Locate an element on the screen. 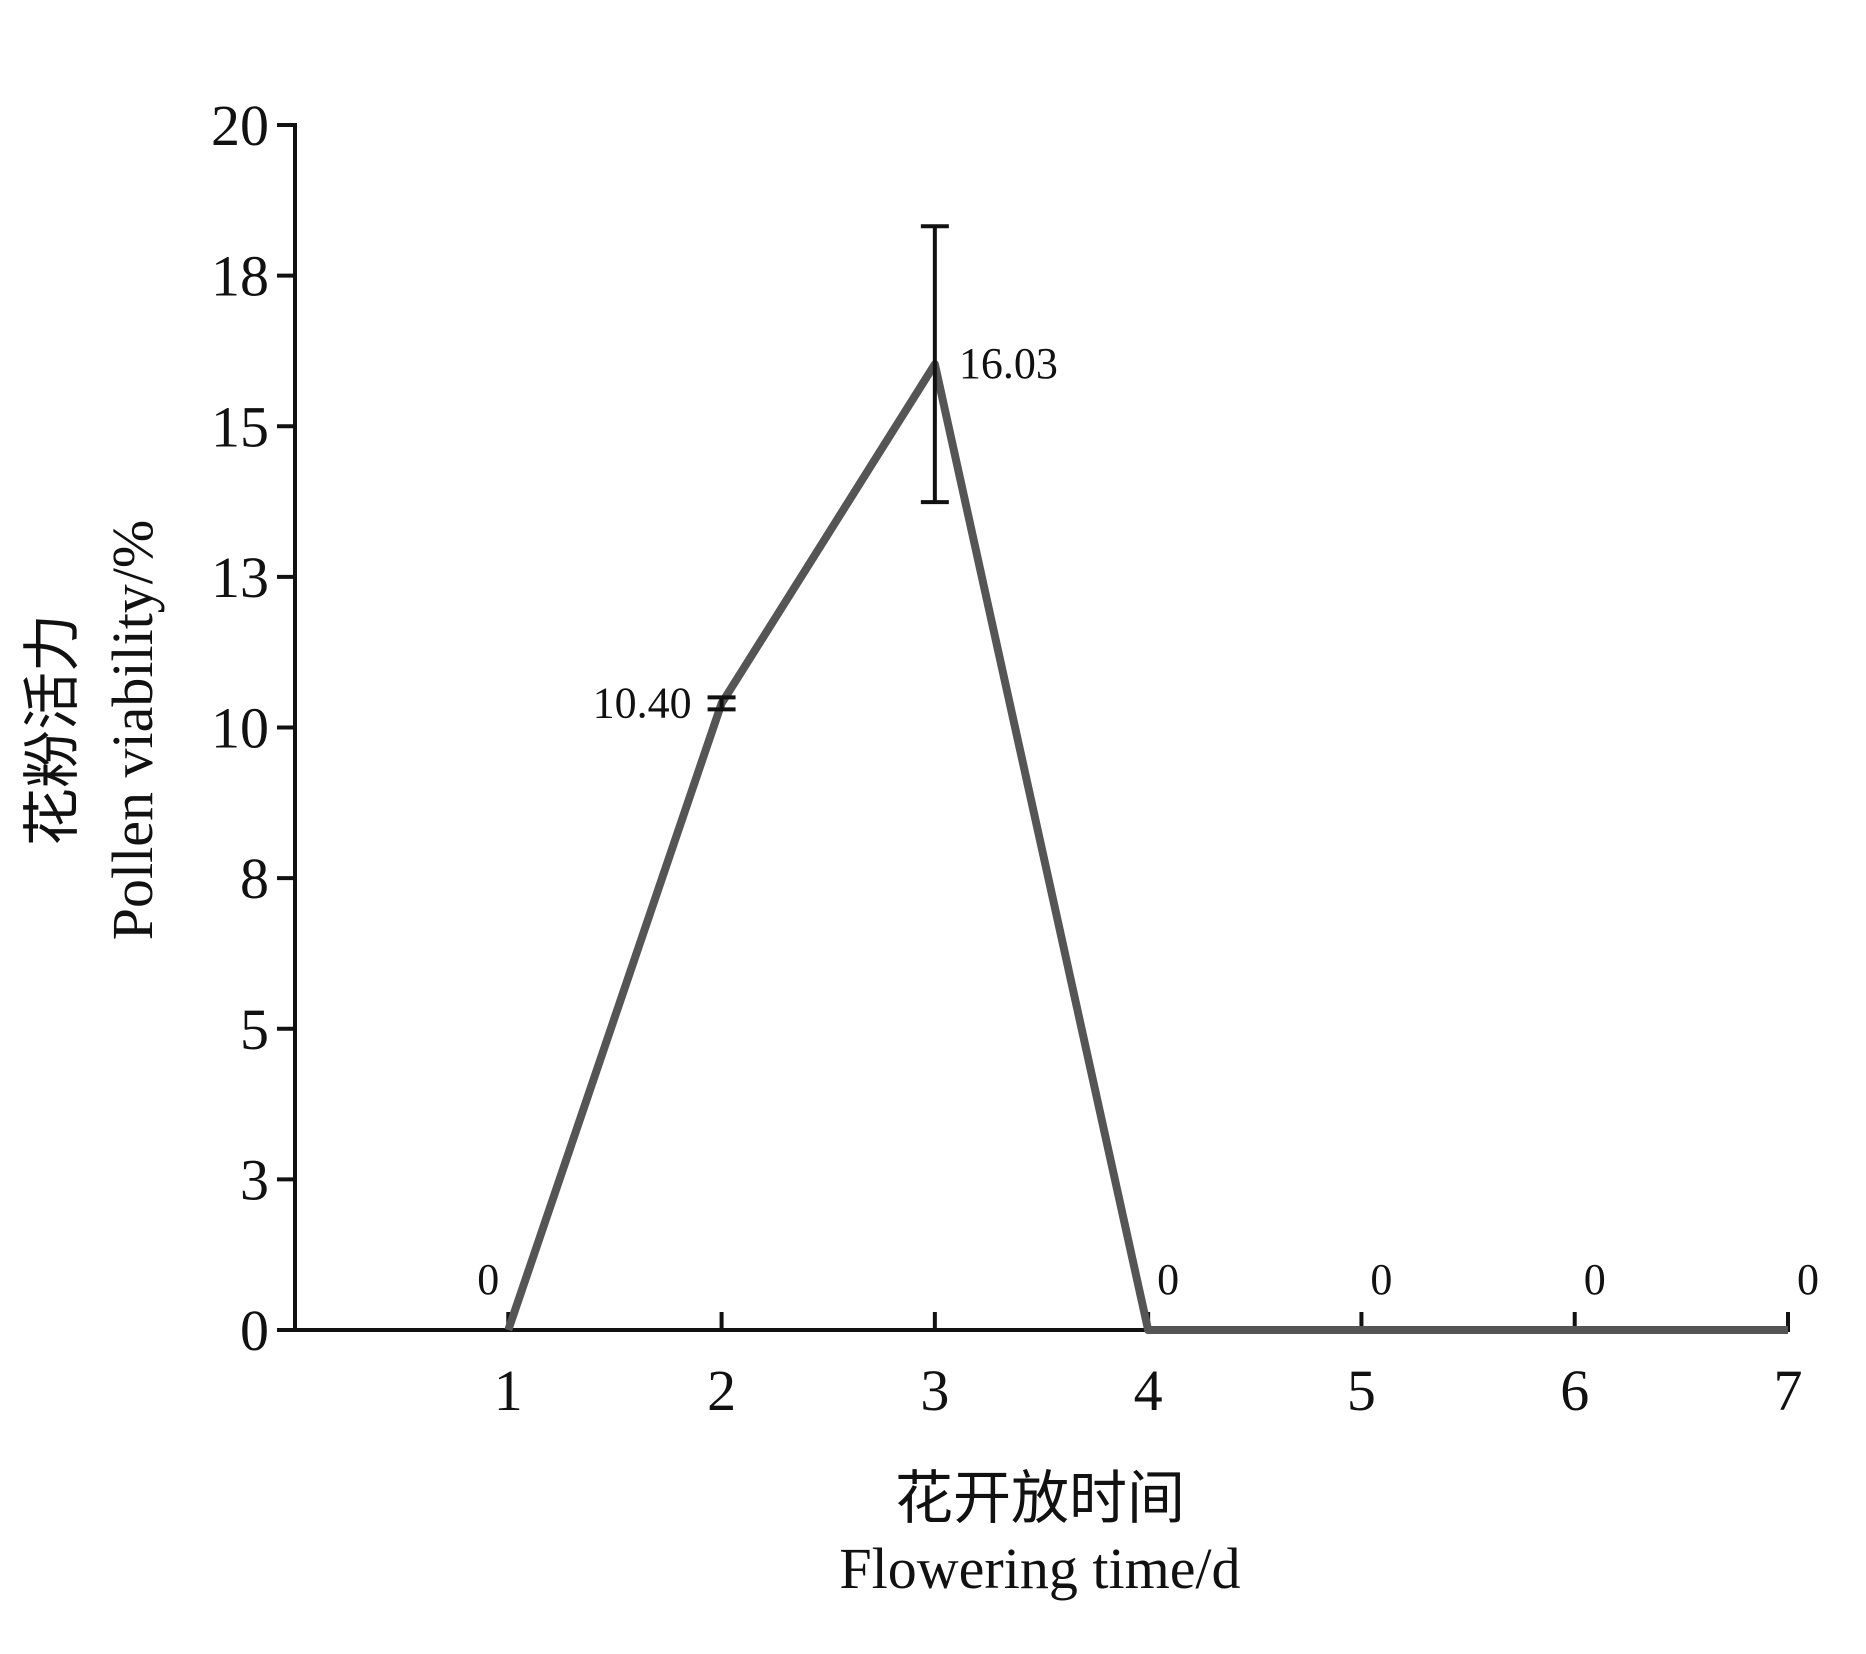 The image size is (1866, 1654). data-label: 16.03 is located at coordinates (1008, 363).